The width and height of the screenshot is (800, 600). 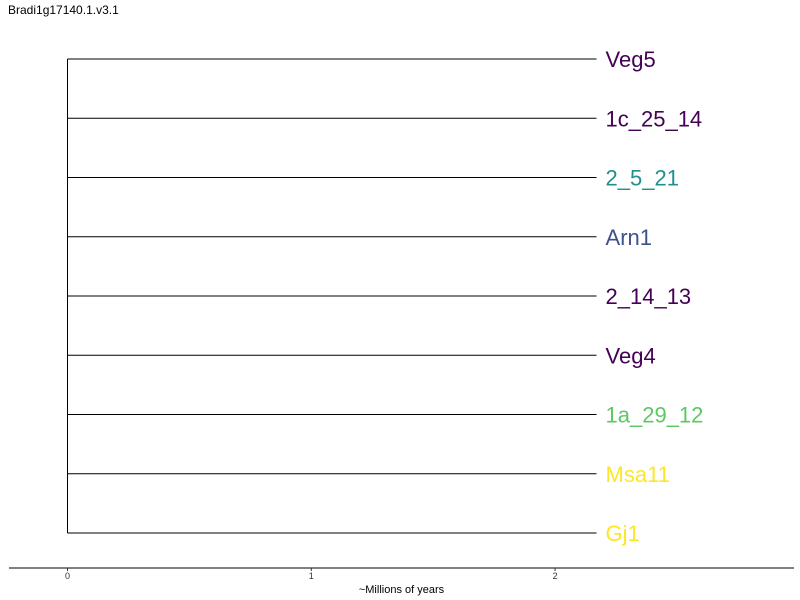 What do you see at coordinates (555, 576) in the screenshot?
I see `axis-tick-label: 2` at bounding box center [555, 576].